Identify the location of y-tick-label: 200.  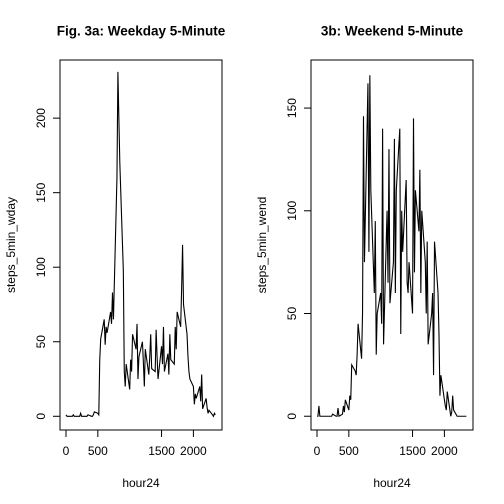
(41, 118).